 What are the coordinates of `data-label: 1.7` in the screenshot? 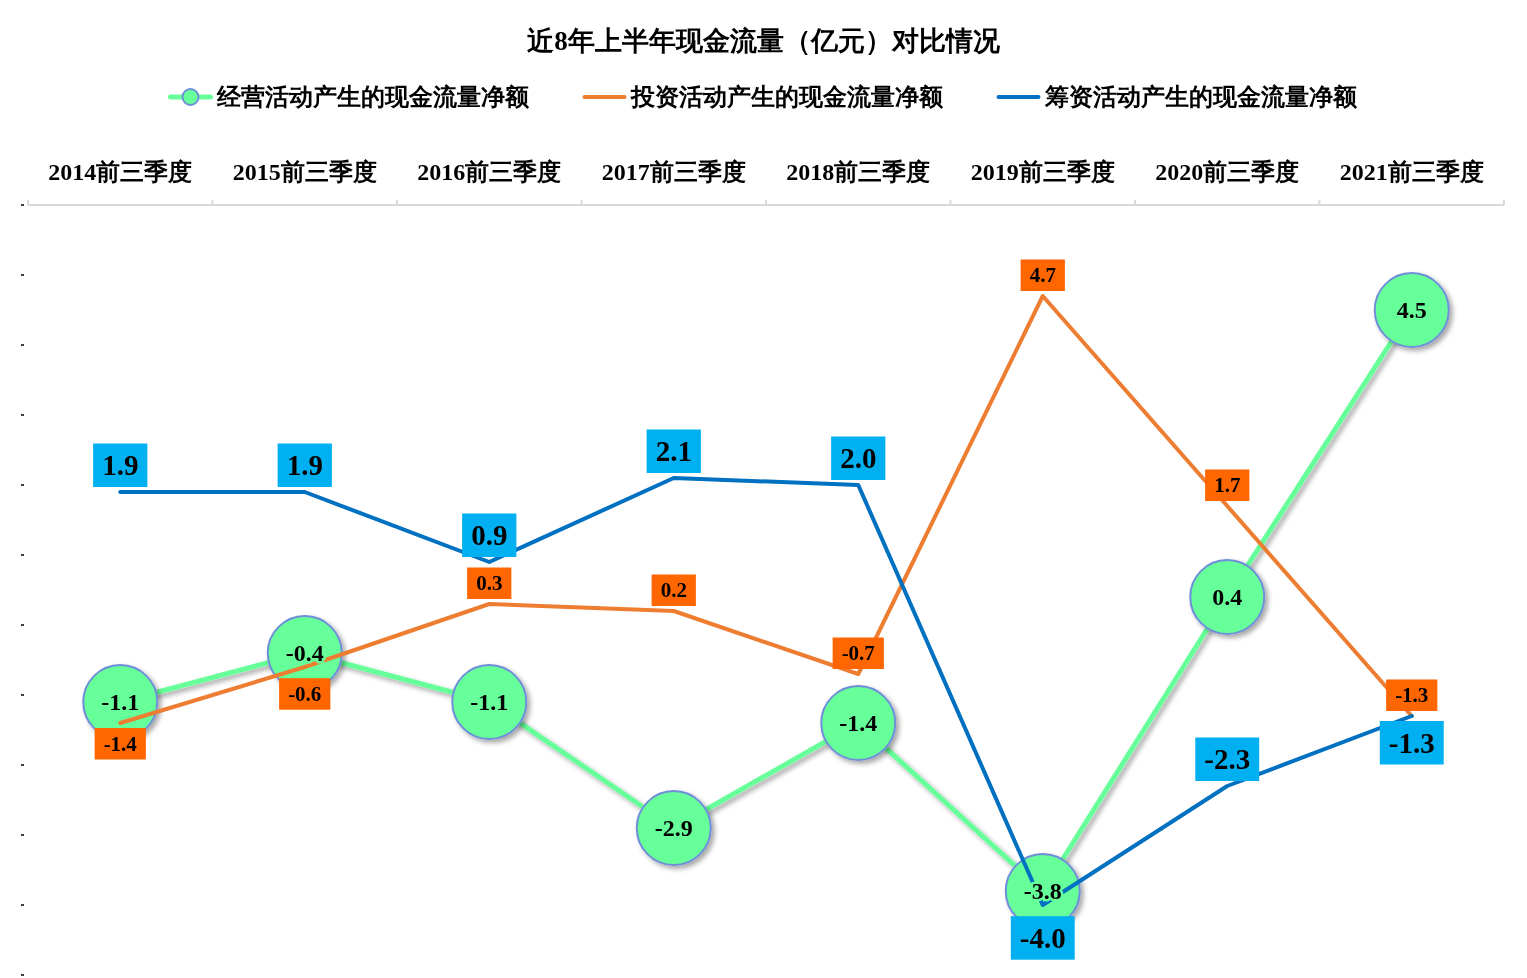 It's located at (1227, 485).